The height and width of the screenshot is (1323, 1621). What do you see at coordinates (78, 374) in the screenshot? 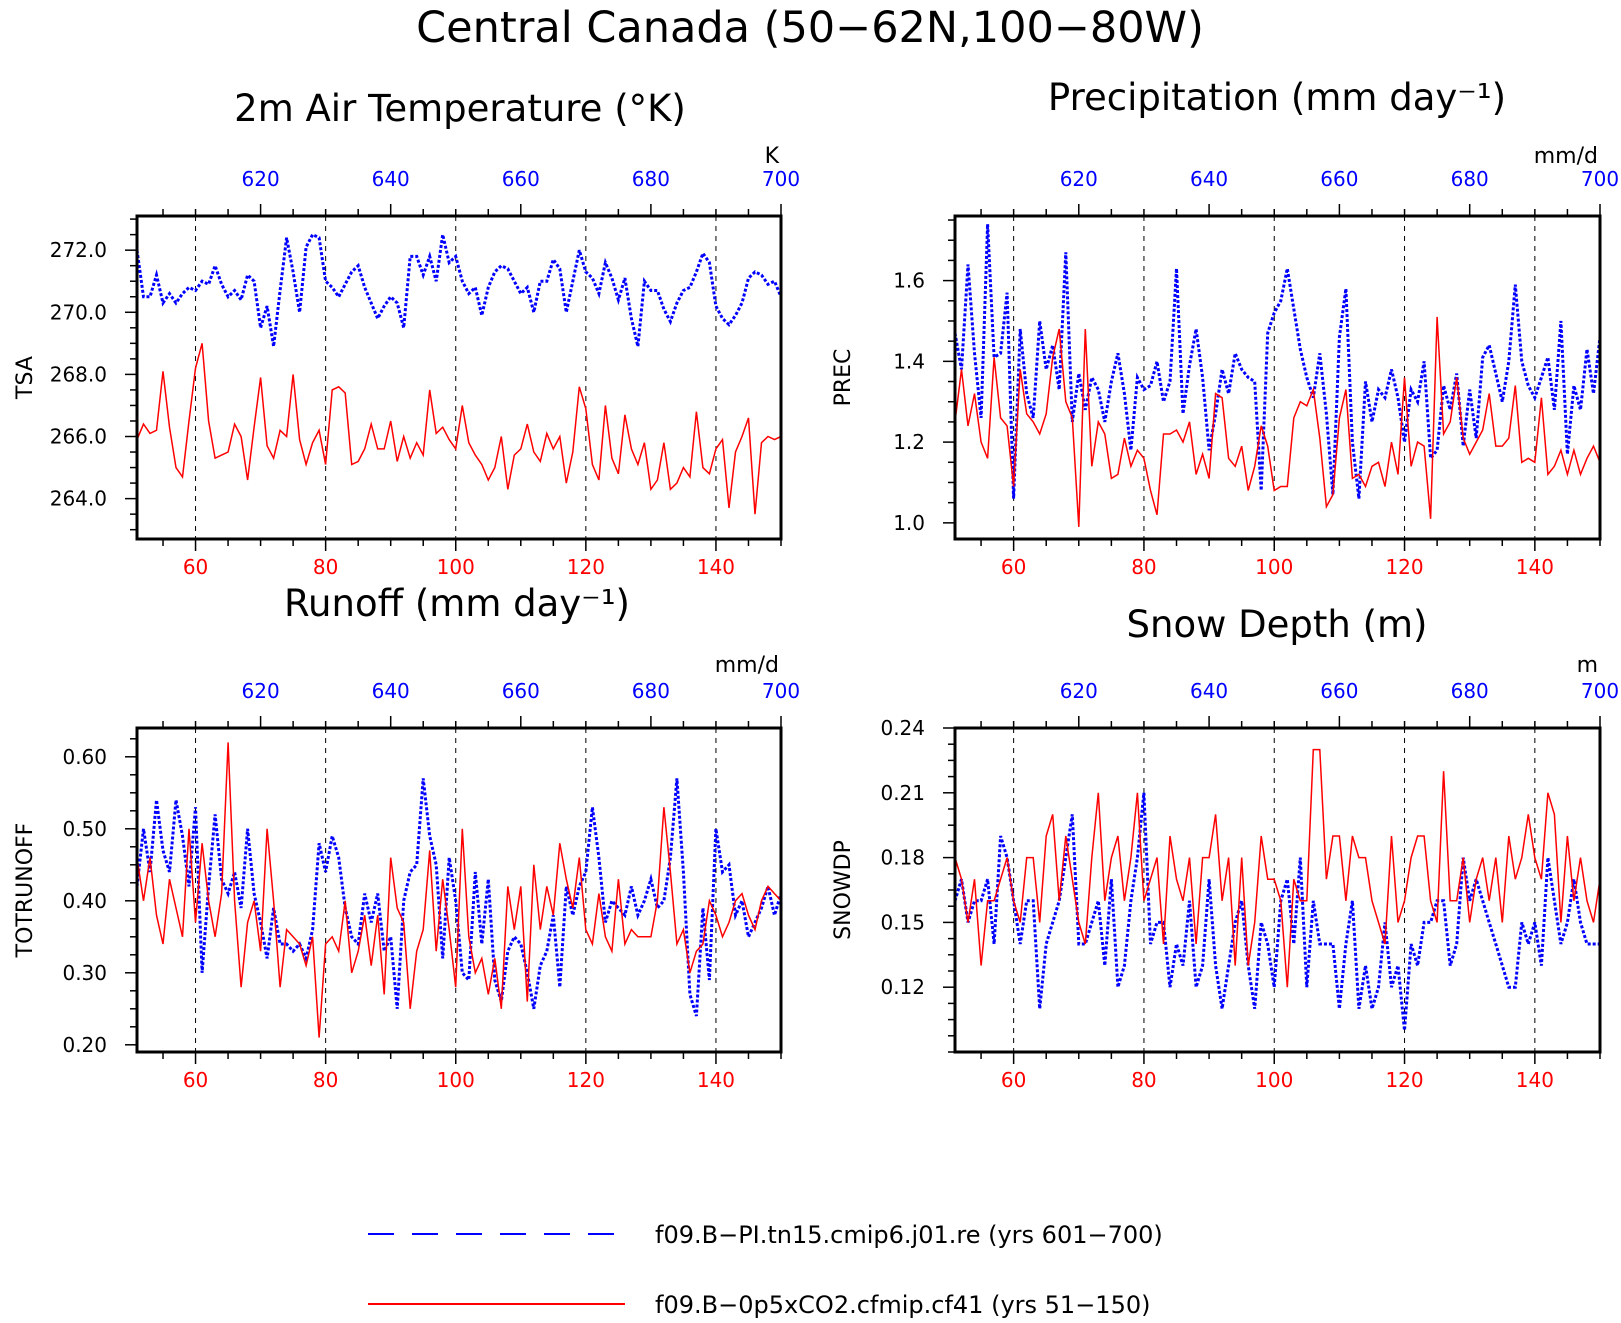
I see `y-tick-label: 268.0` at bounding box center [78, 374].